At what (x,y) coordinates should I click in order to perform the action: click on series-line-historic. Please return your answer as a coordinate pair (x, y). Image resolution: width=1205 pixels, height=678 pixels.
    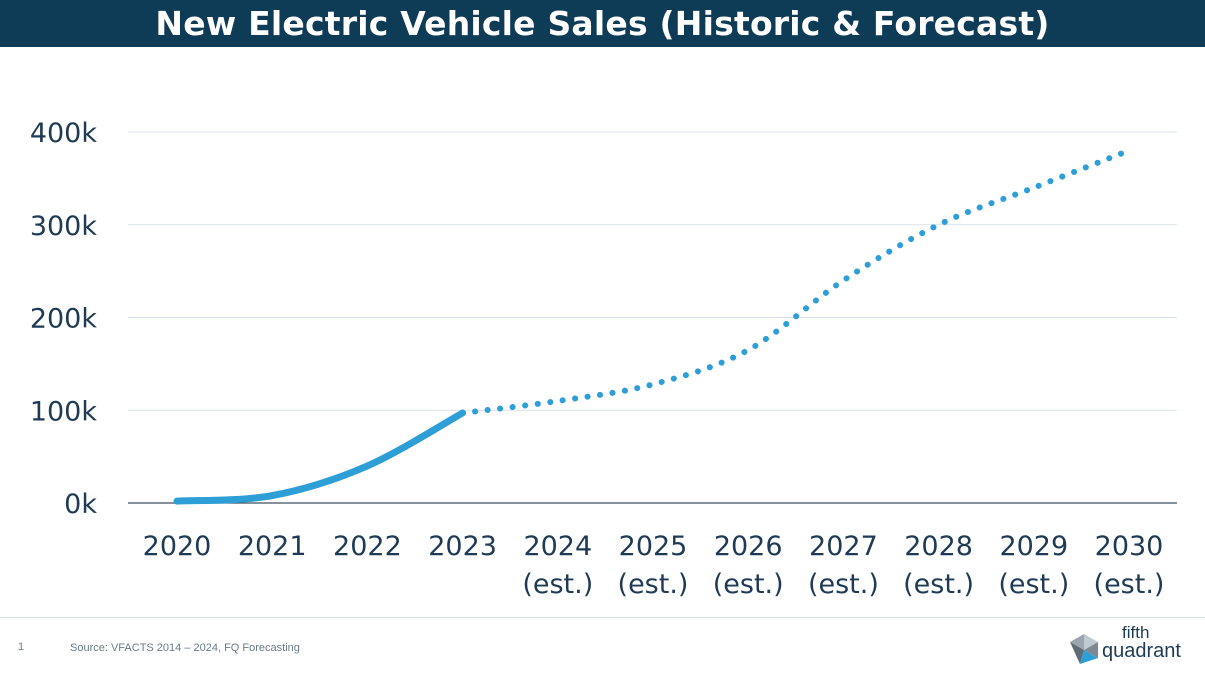
    Looking at the image, I should click on (320, 457).